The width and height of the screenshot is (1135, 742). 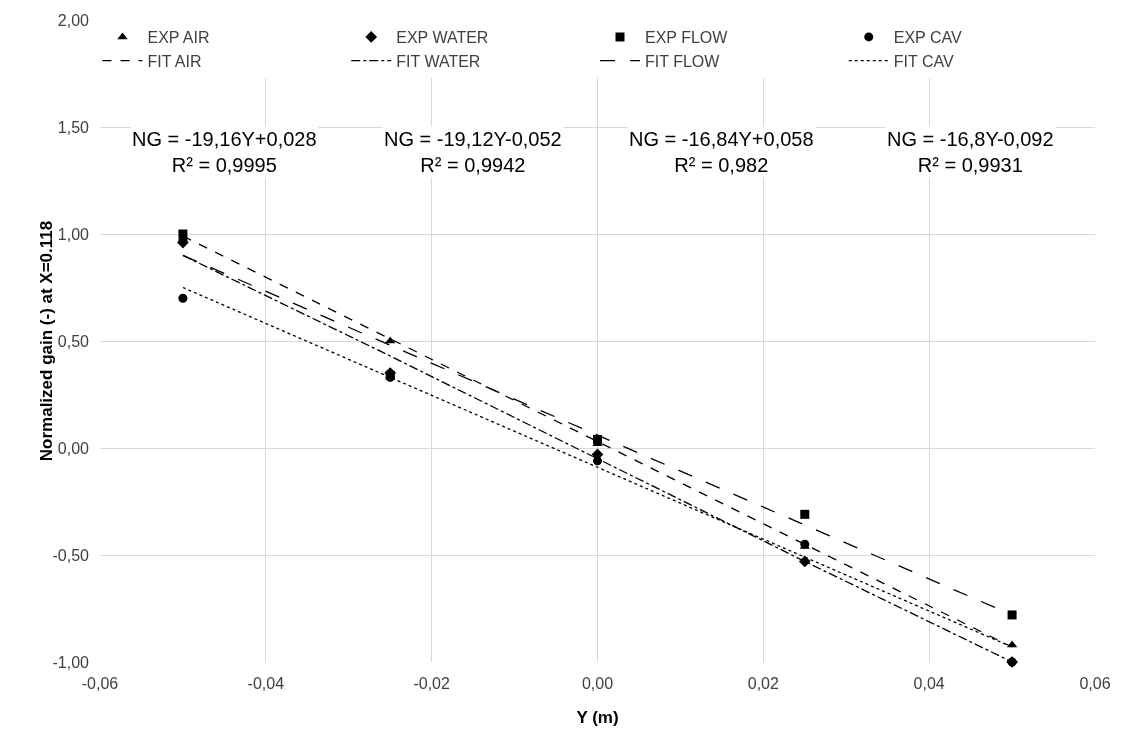 What do you see at coordinates (442, 38) in the screenshot?
I see `legend-label: EXP WATER` at bounding box center [442, 38].